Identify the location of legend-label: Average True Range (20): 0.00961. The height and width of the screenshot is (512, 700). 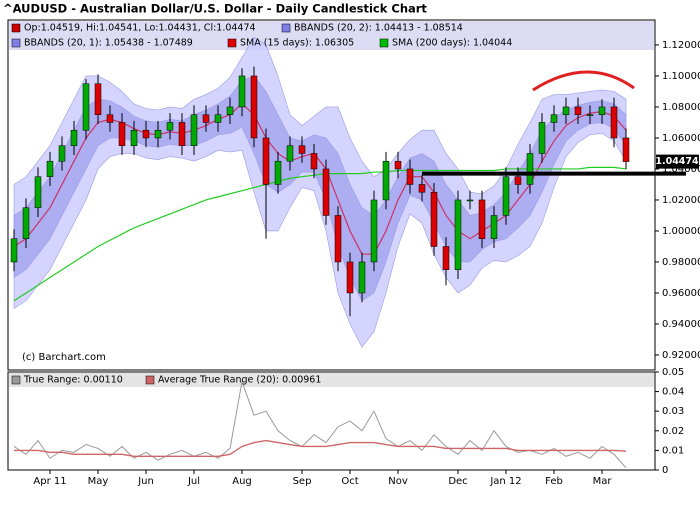
(239, 380).